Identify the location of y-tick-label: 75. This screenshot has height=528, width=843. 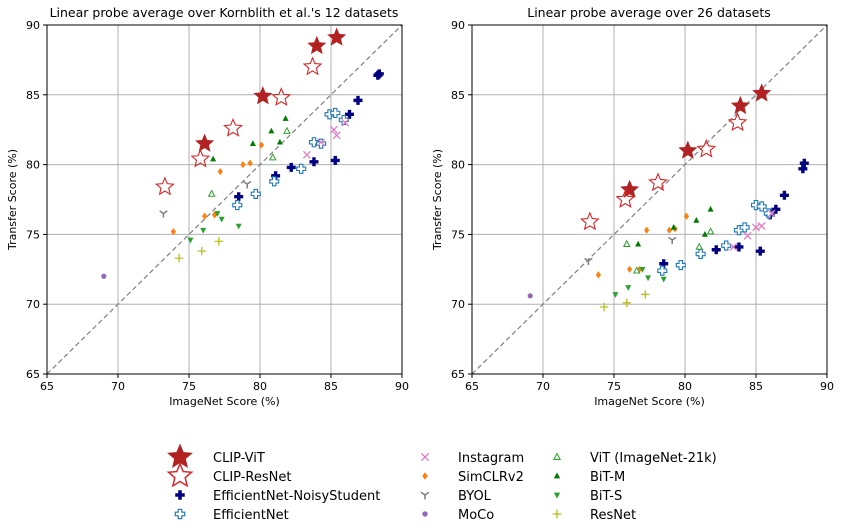
(458, 234).